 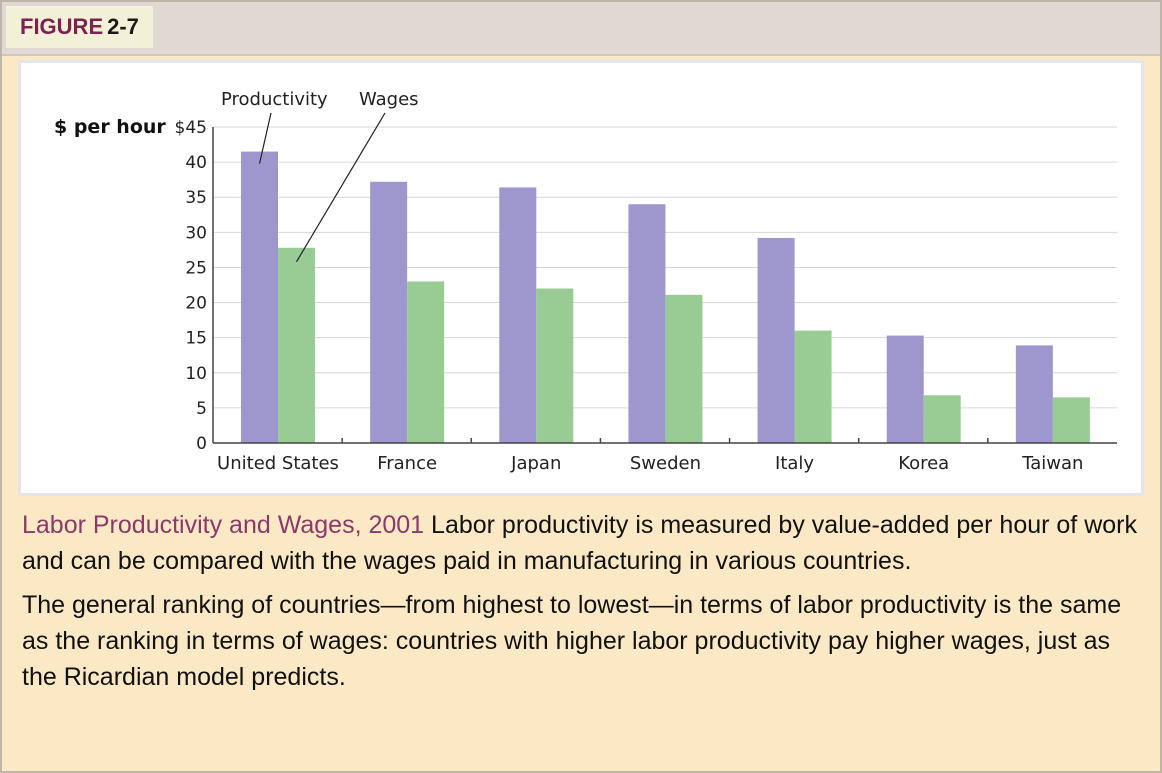 I want to click on legend-layer: Productivity Wages, so click(x=320, y=176).